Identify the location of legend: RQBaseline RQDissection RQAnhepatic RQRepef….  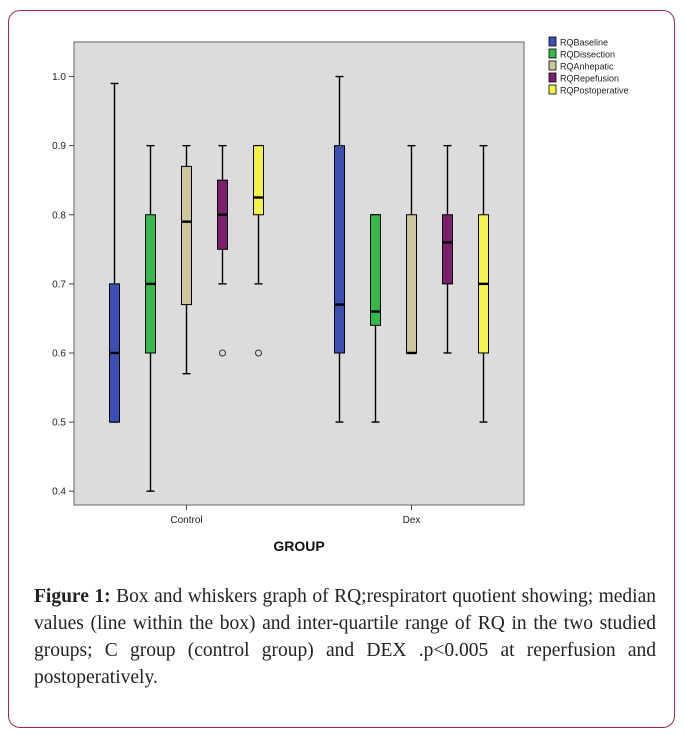
(588, 66).